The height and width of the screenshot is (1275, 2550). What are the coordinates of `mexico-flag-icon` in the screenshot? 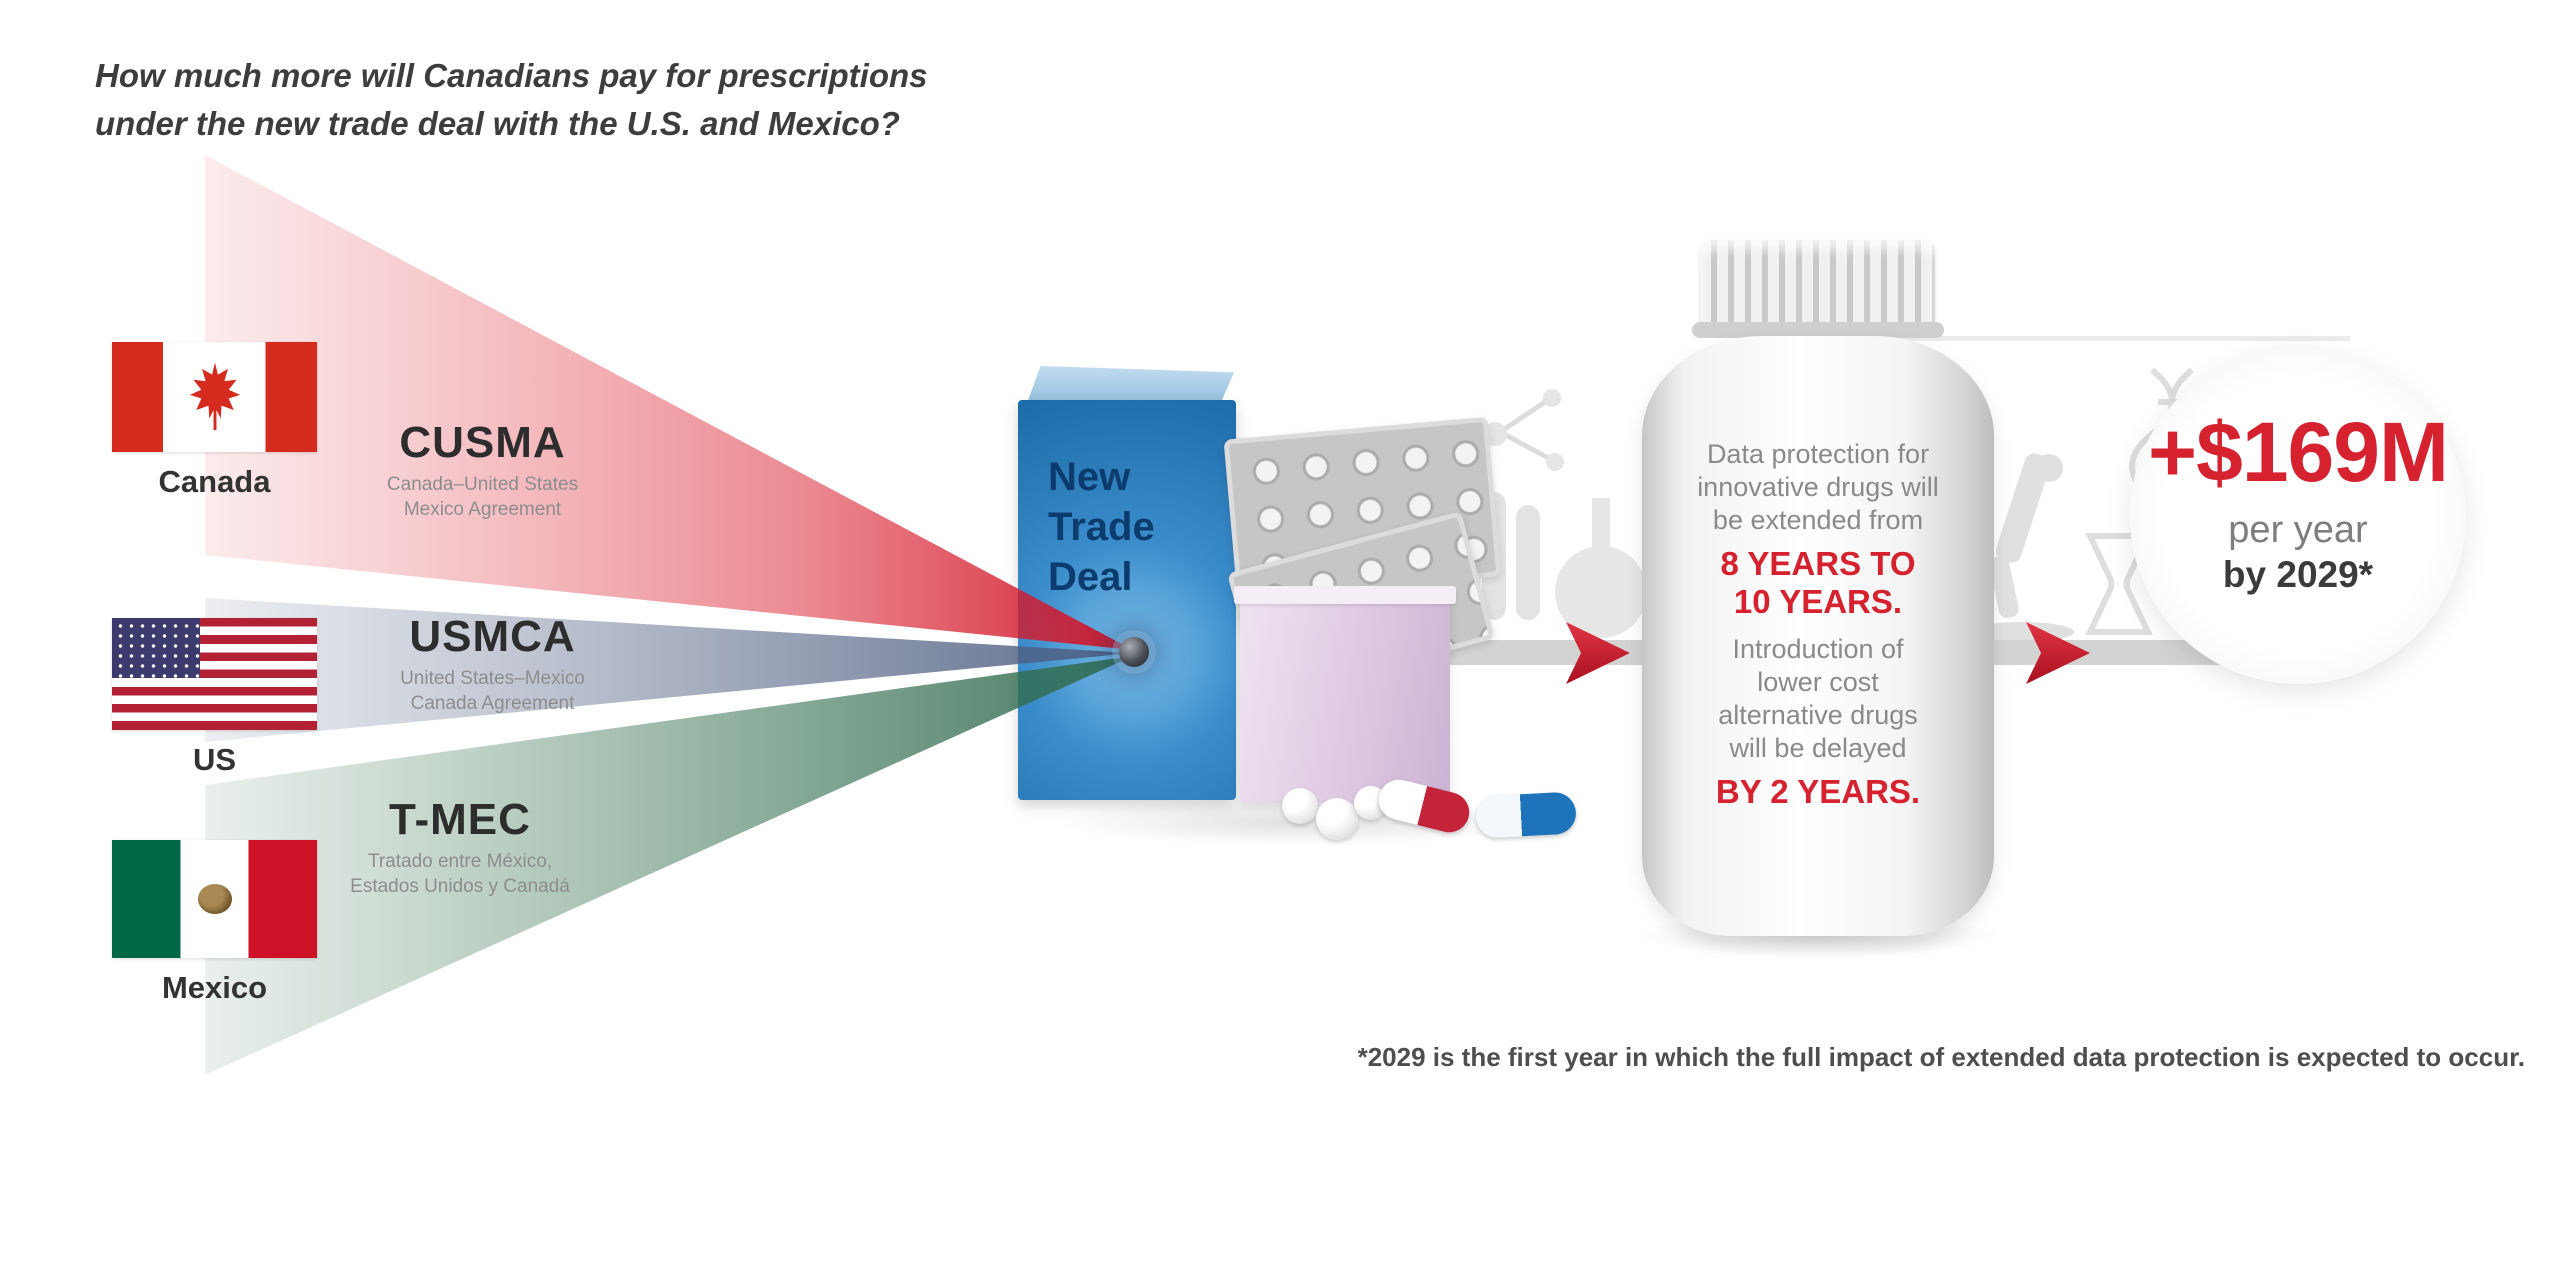 It's located at (214, 899).